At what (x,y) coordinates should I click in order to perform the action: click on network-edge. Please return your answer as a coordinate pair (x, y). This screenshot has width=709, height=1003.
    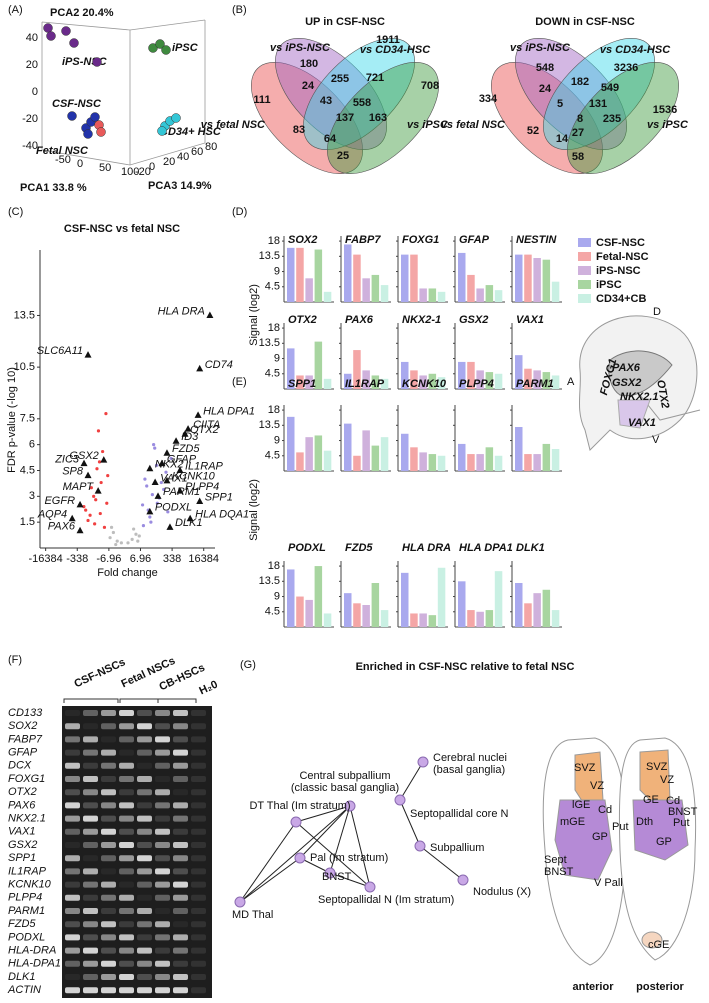
    Looking at the image, I should click on (315, 865).